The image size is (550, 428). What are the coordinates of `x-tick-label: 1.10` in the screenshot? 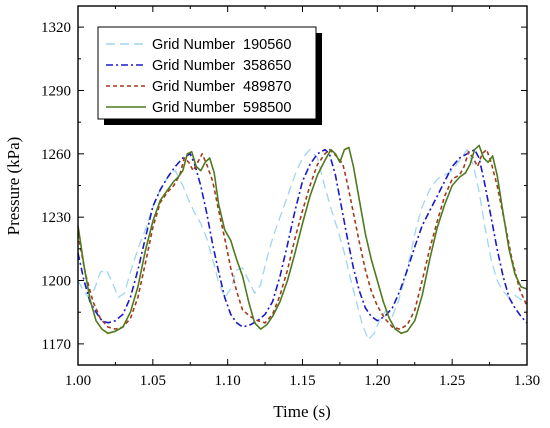 It's located at (228, 381).